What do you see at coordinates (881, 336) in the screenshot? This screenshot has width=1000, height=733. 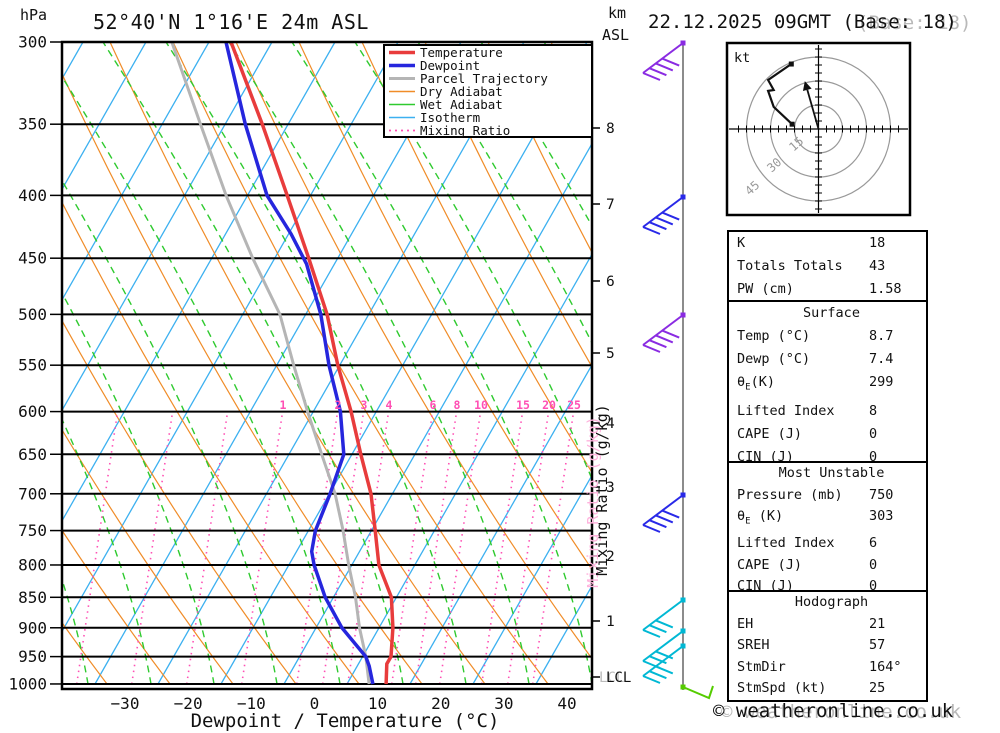 I see `row-value: 8.7` at bounding box center [881, 336].